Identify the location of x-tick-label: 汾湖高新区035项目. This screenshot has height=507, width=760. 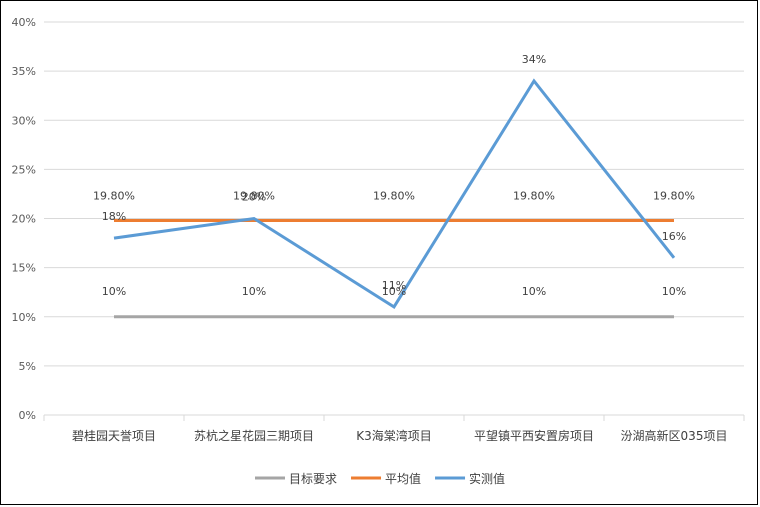
(674, 435).